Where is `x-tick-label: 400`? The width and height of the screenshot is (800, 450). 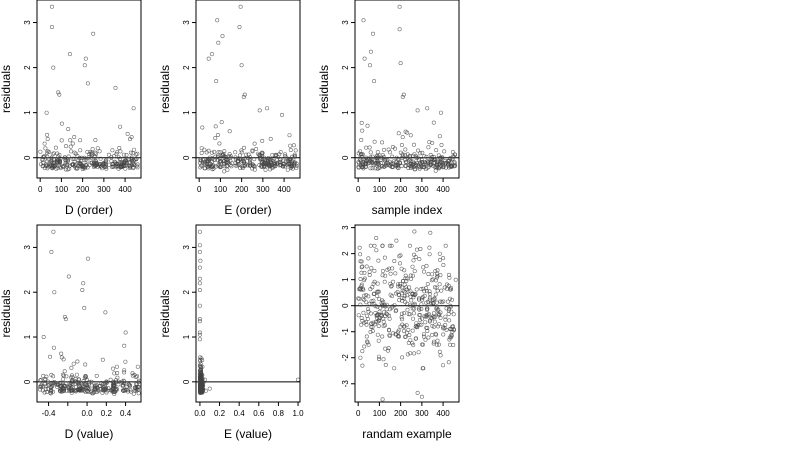 x-tick-label: 400 is located at coordinates (284, 189).